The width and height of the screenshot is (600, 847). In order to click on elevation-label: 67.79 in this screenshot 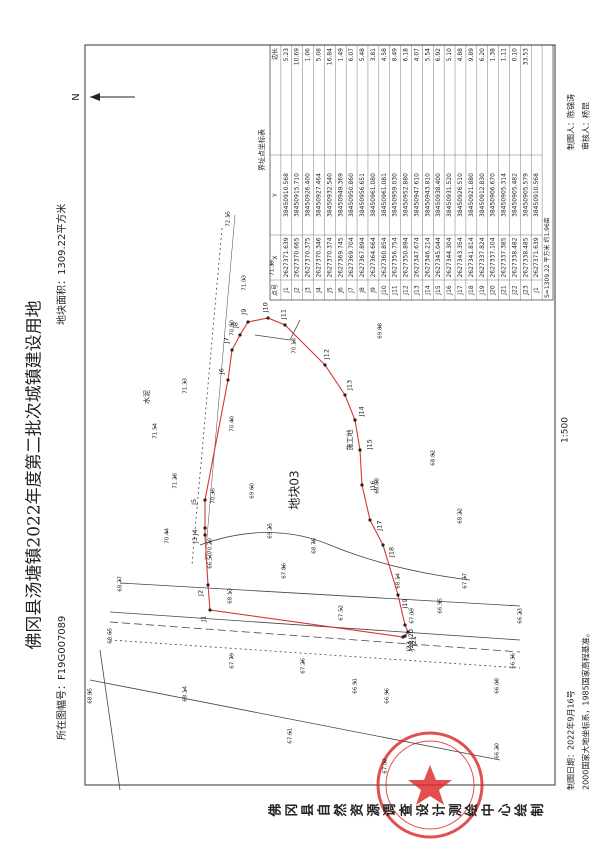, I will do `click(233, 661)`.